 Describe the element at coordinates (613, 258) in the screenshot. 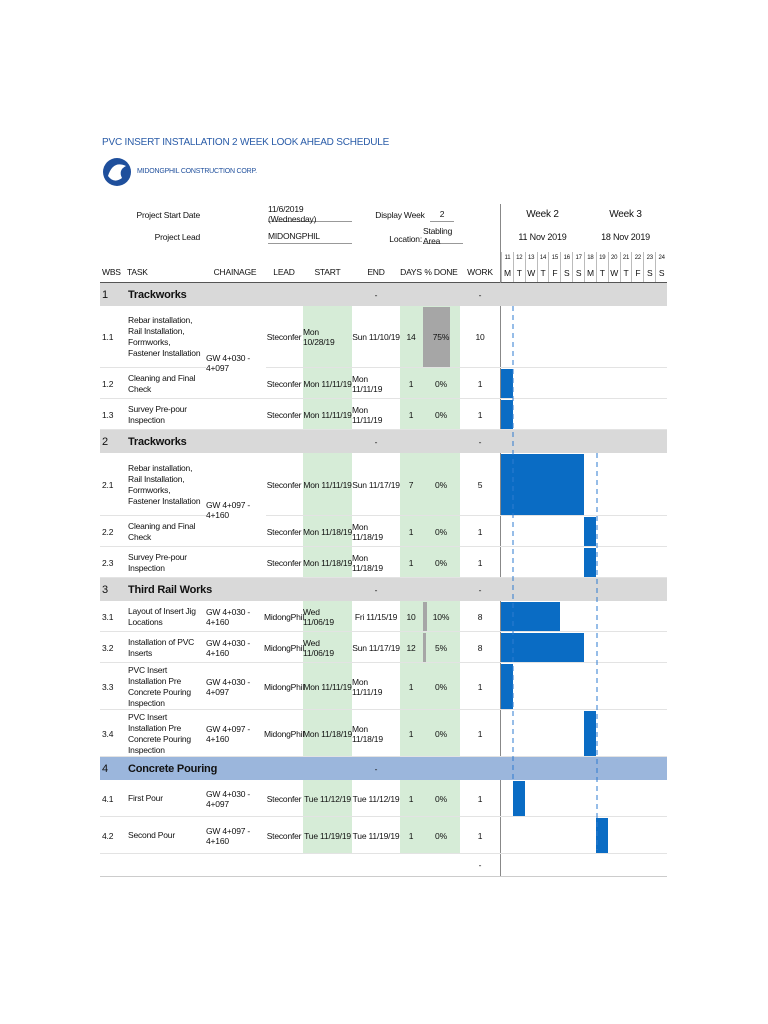

I see `day-number: 20` at that location.